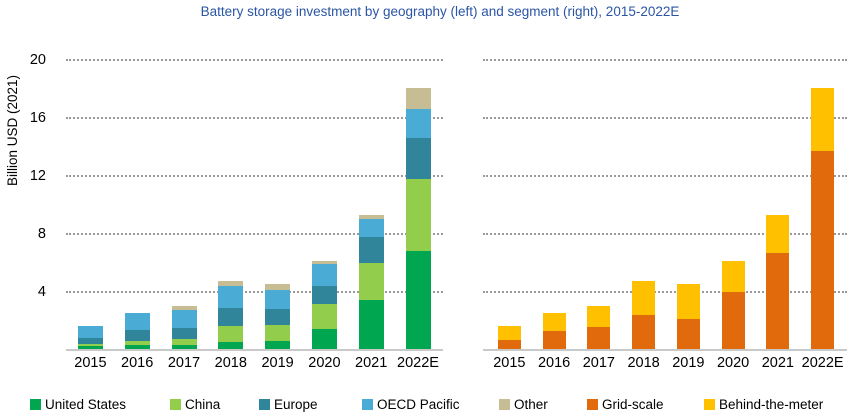 This screenshot has width=850, height=418. I want to click on china-swatch-icon, so click(175, 404).